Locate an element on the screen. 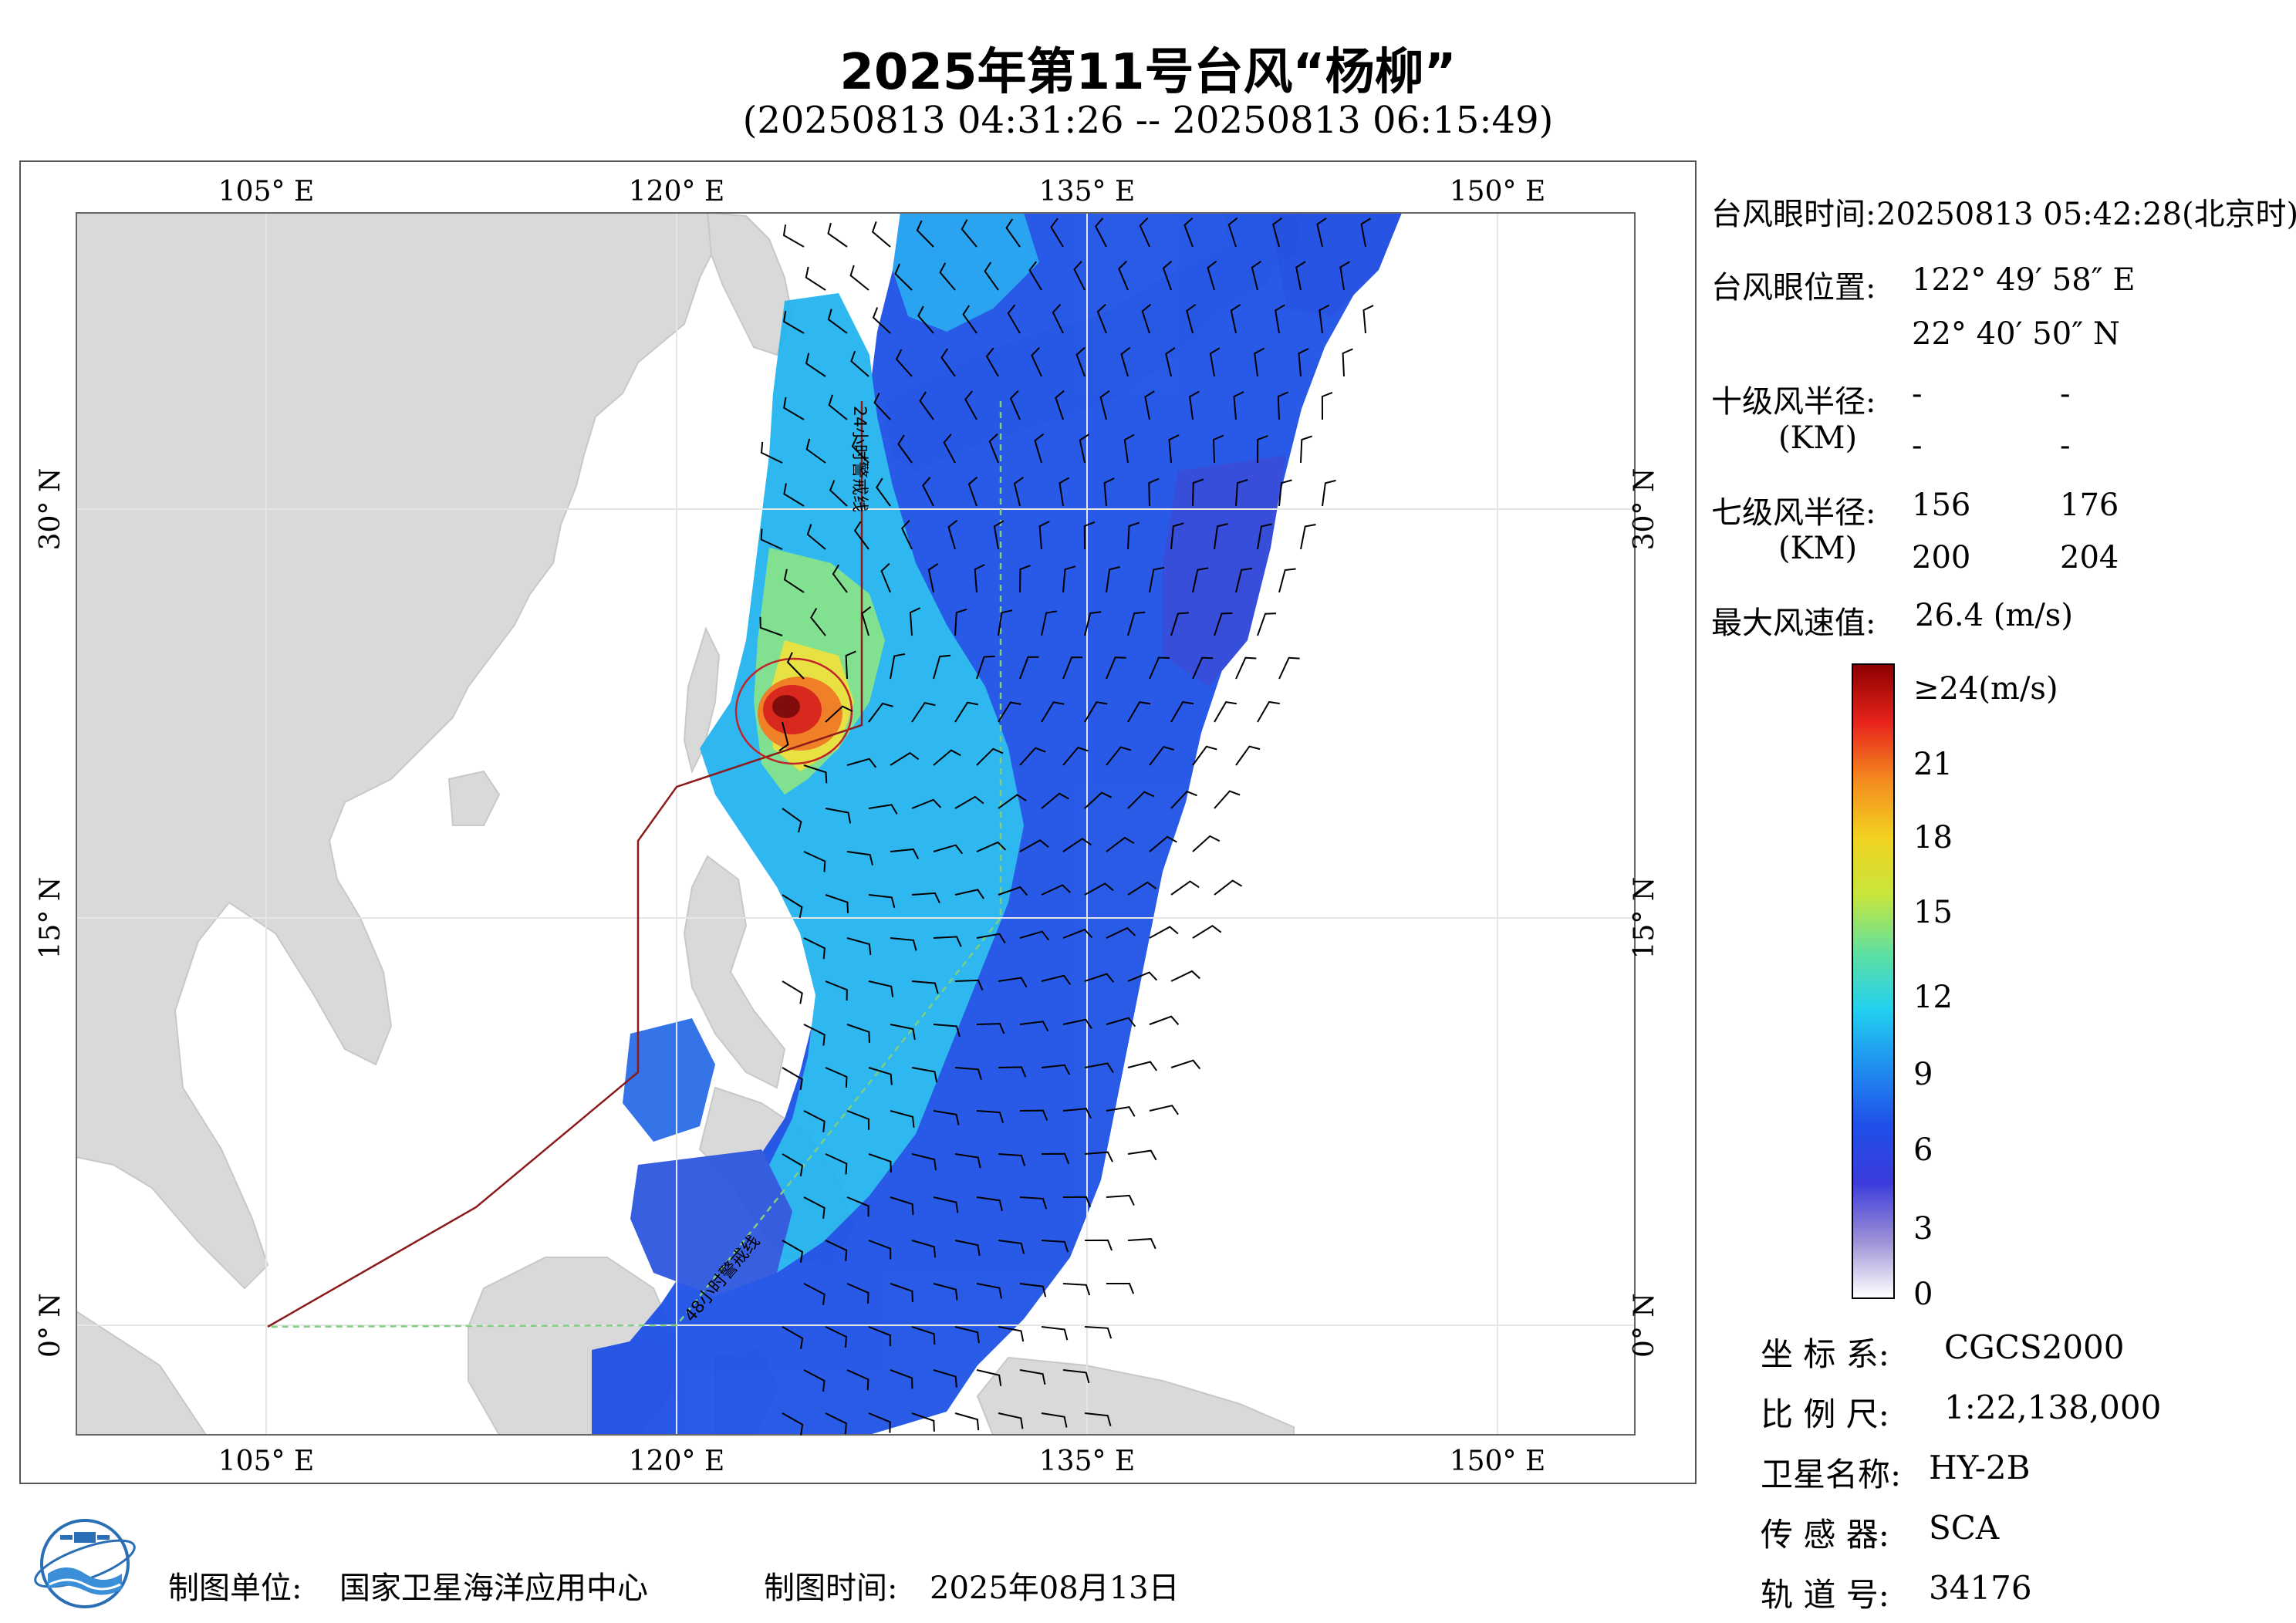 The height and width of the screenshot is (1623, 2296). scale-value: 1:22,138,000 is located at coordinates (2053, 1407).